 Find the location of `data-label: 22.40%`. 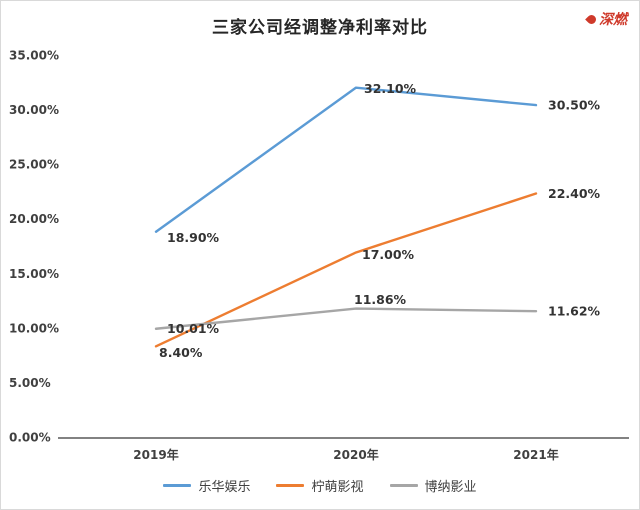

data-label: 22.40% is located at coordinates (574, 193).